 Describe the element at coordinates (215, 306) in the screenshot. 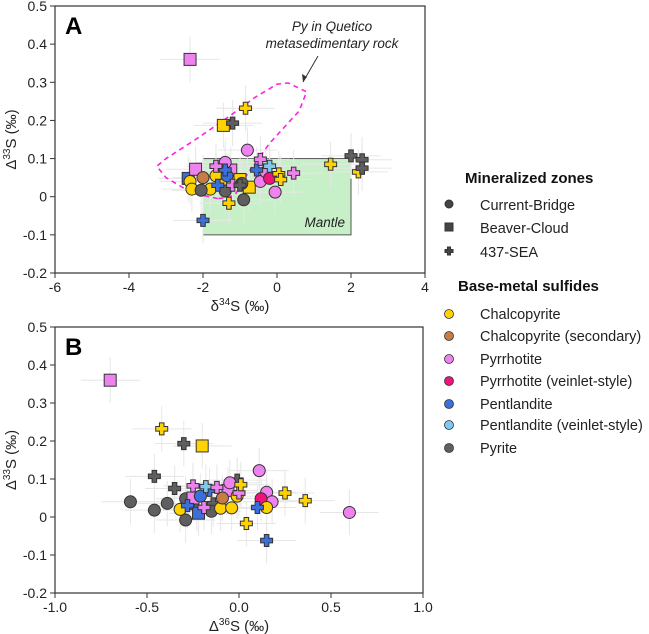

I see `x-axis-label-prefix: δ` at that location.